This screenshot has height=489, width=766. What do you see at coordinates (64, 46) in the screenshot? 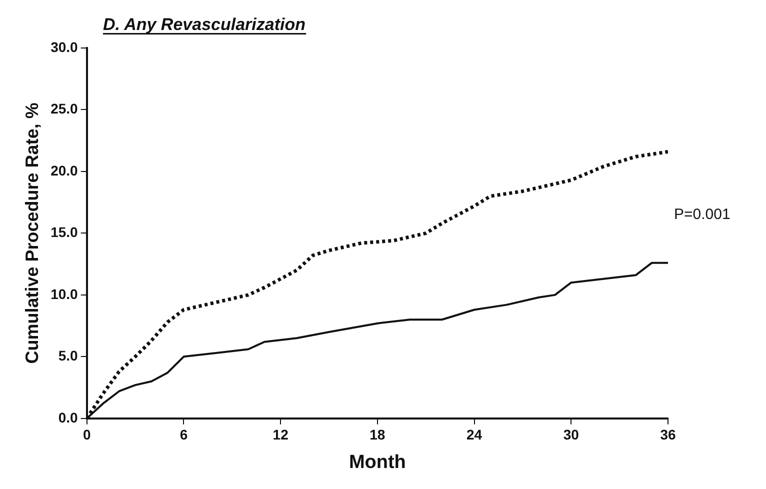
I see `y-tick-label: 30.0` at bounding box center [64, 46].